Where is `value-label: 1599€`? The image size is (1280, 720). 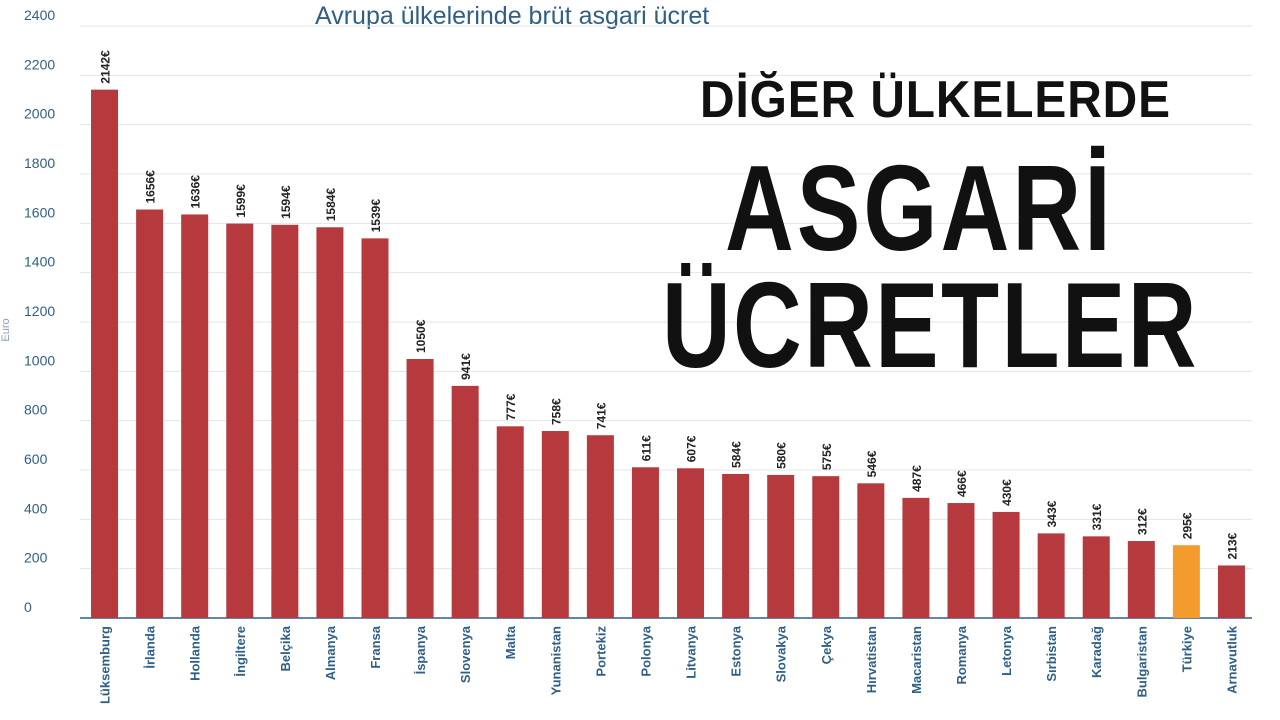 value-label: 1599€ is located at coordinates (241, 201).